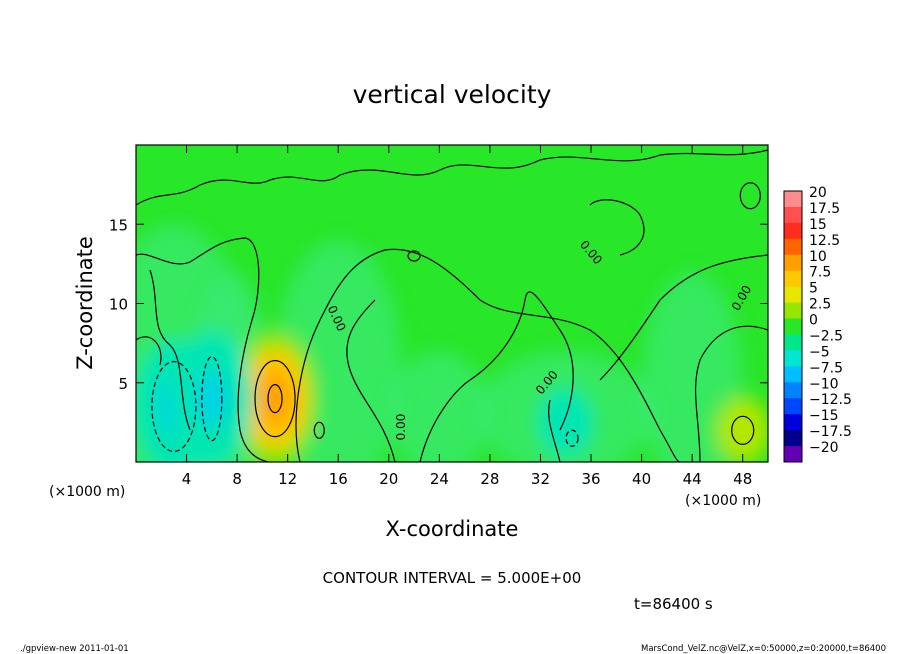  What do you see at coordinates (742, 479) in the screenshot?
I see `x-tick-label: 48` at bounding box center [742, 479].